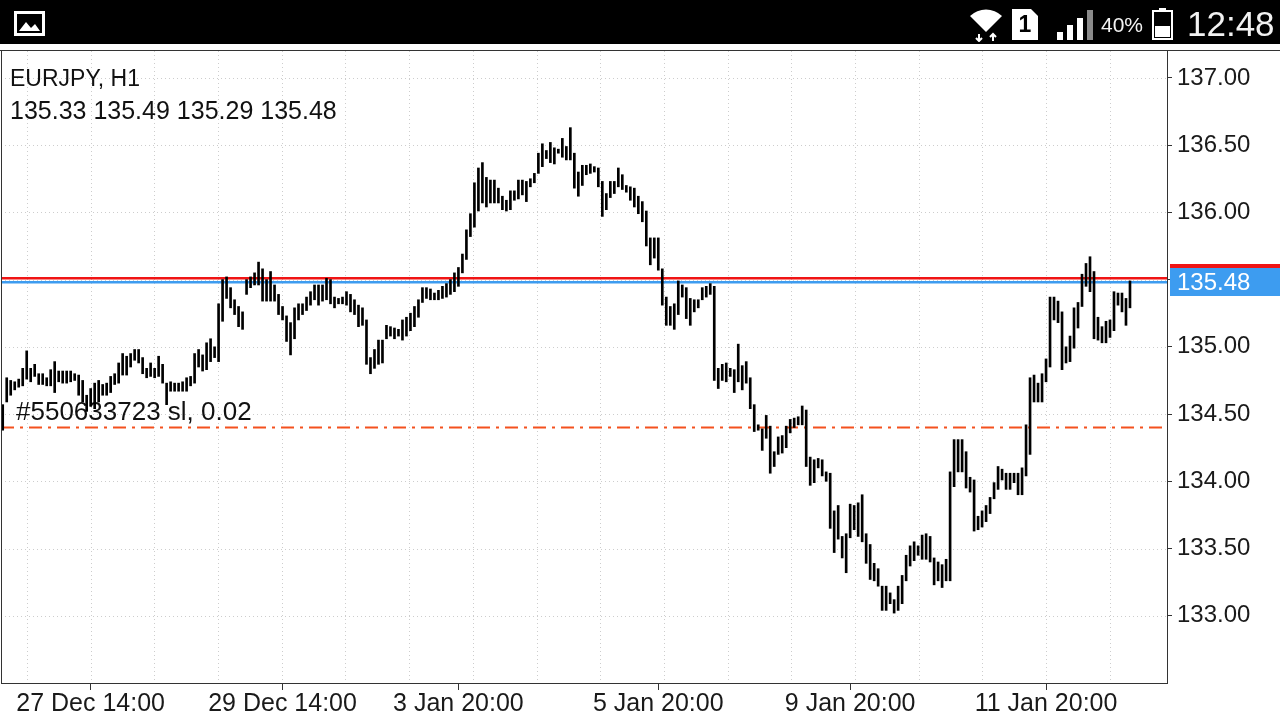  What do you see at coordinates (1231, 23) in the screenshot?
I see `text: 12:48` at bounding box center [1231, 23].